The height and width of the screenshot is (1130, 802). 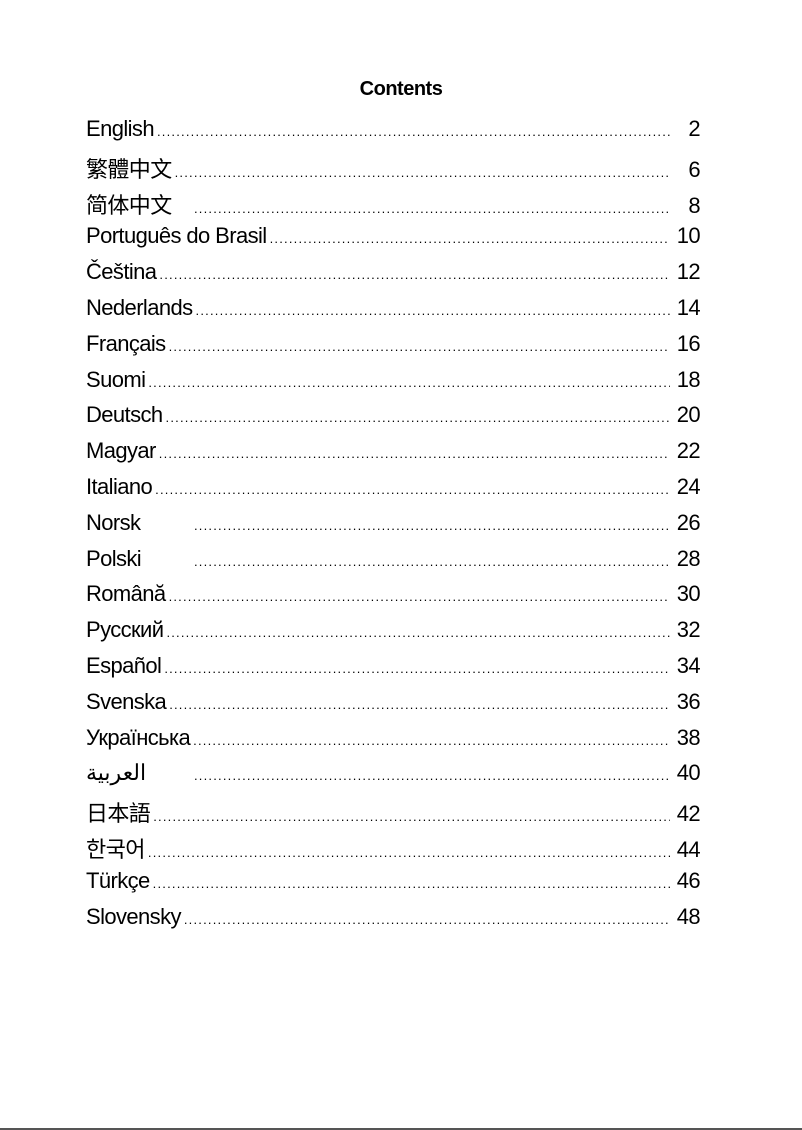 What do you see at coordinates (688, 236) in the screenshot?
I see `toc-entry-page: 10` at bounding box center [688, 236].